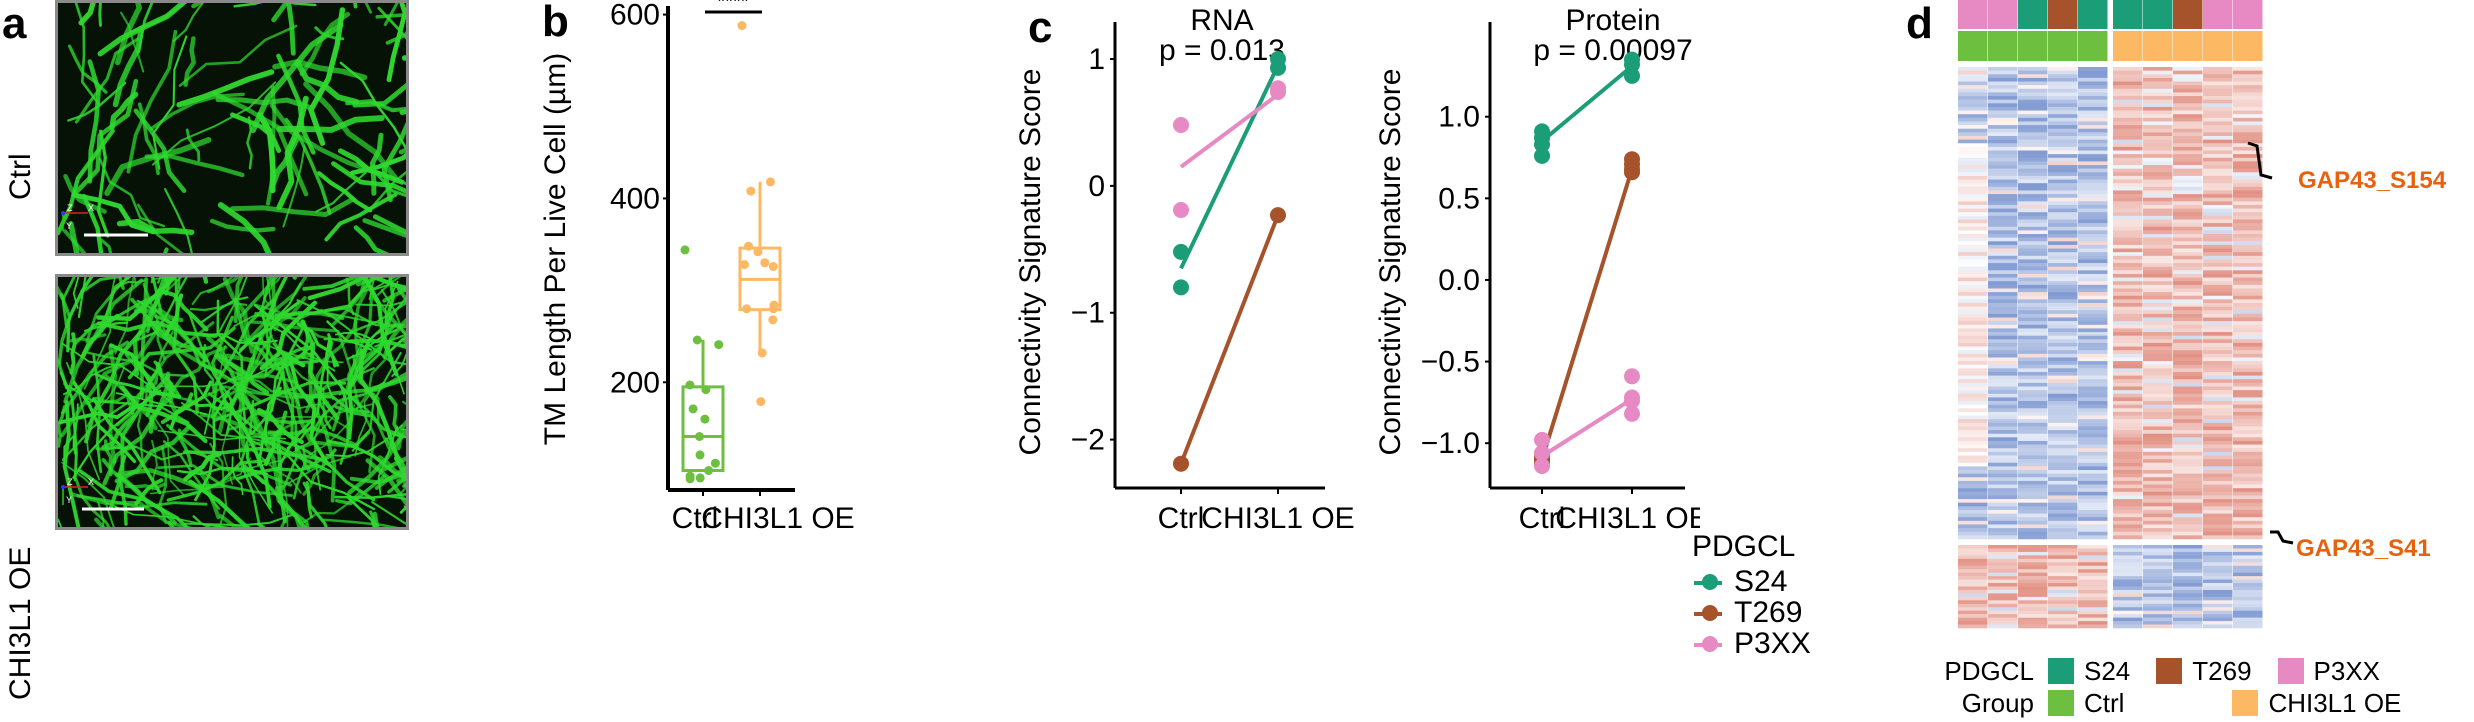 The width and height of the screenshot is (2474, 722). What do you see at coordinates (1459, 280) in the screenshot?
I see `y-tick-label: 0.0` at bounding box center [1459, 280].